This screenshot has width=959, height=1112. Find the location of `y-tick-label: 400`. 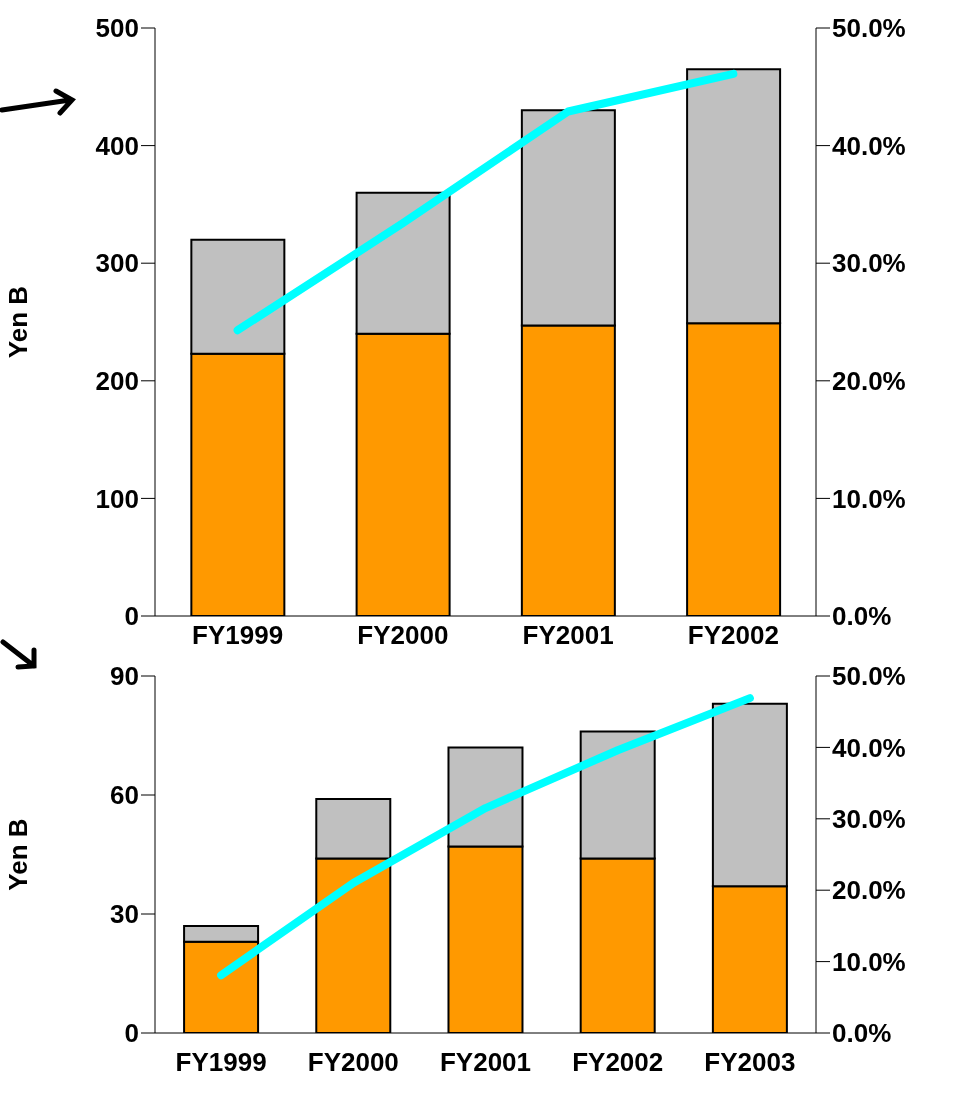

y-tick-label: 400 is located at coordinates (117, 145).